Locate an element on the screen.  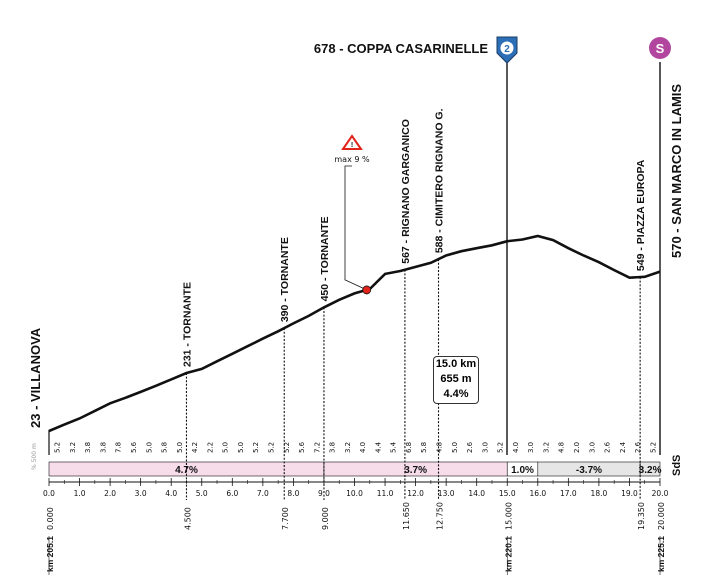
gpm-badge-icon: 2 is located at coordinates (507, 50).